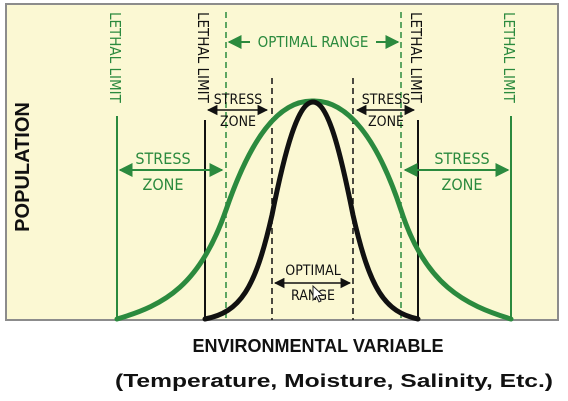  I want to click on left-green-zone-label: ZONE, so click(162, 184).